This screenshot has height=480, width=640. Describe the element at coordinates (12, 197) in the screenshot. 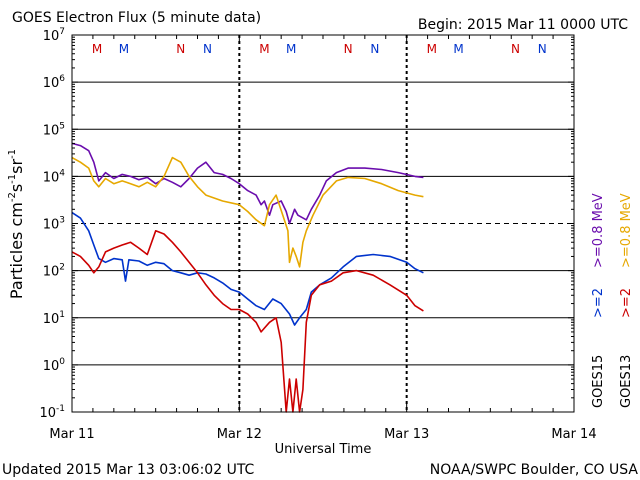

I see `y-axis-label-exp1: -2` at that location.